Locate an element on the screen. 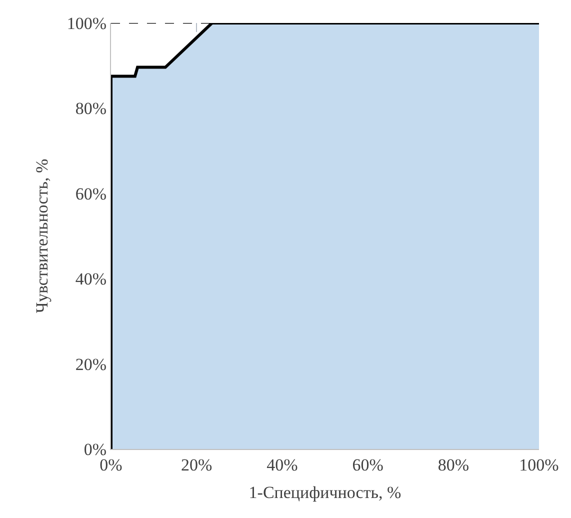 This screenshot has height=518, width=571. x-tick-label: 80% is located at coordinates (453, 464).